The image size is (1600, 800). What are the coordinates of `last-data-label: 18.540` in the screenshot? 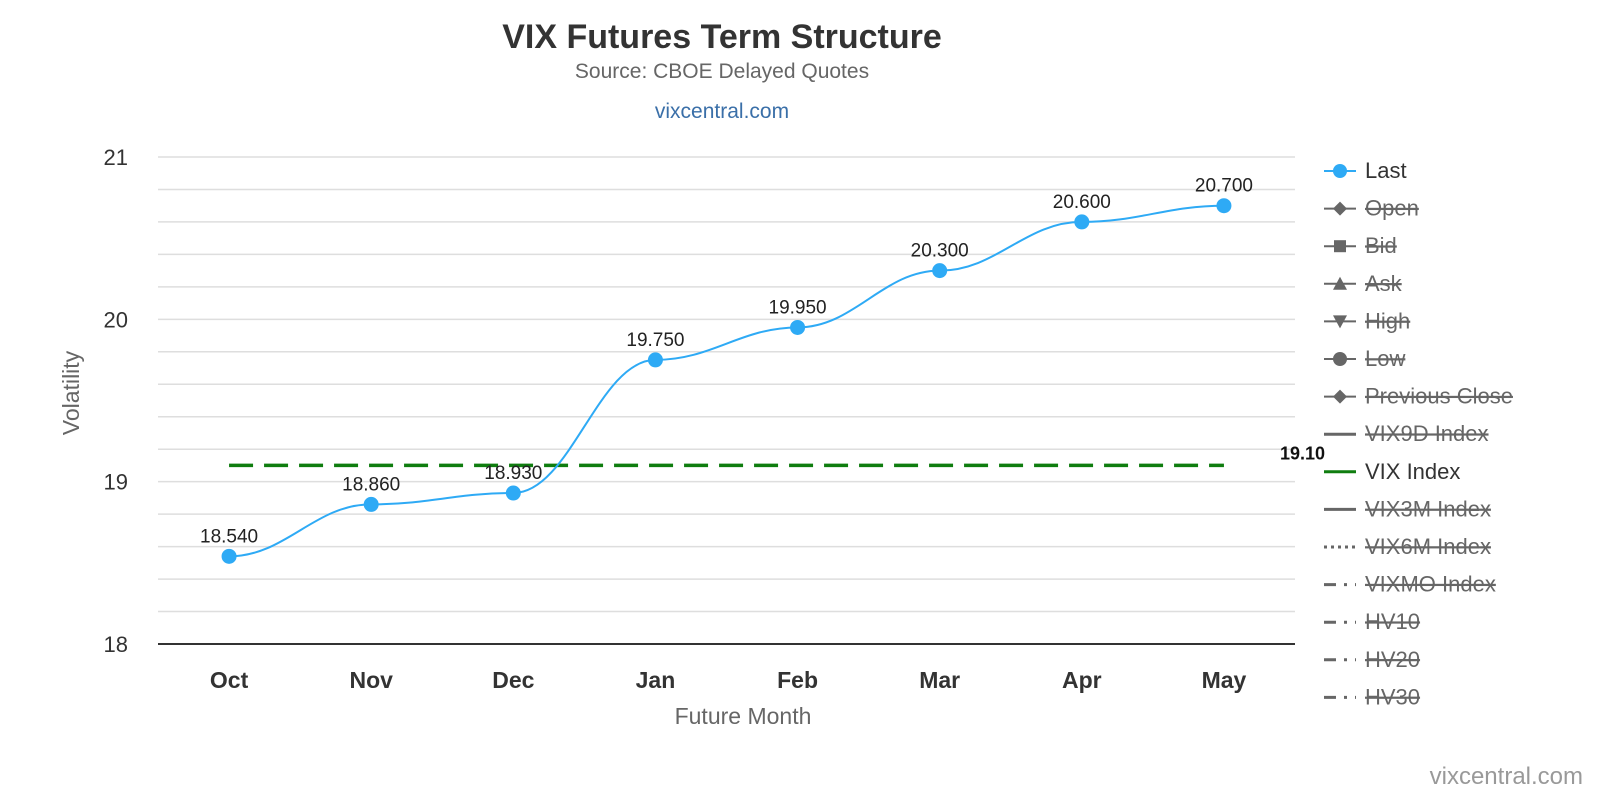 It's located at (229, 536).